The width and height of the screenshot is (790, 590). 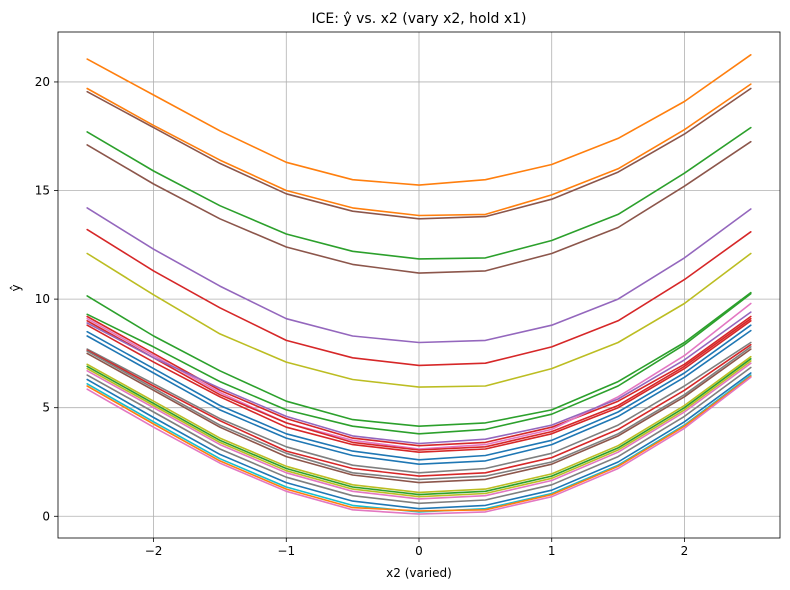 What do you see at coordinates (42, 299) in the screenshot?
I see `y-tick-label: 10` at bounding box center [42, 299].